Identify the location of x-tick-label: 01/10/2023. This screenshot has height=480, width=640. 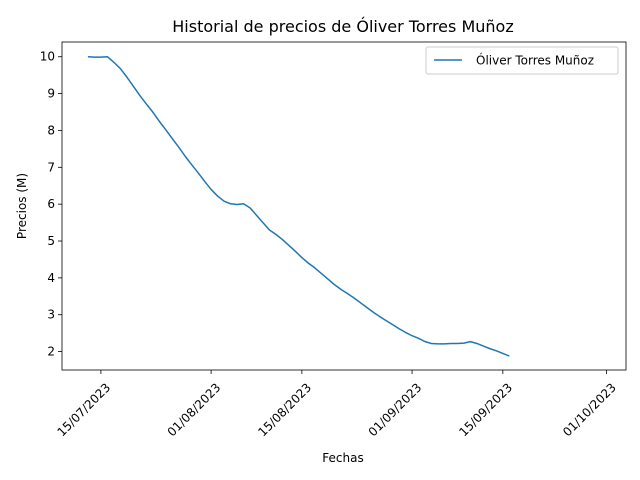
(589, 409).